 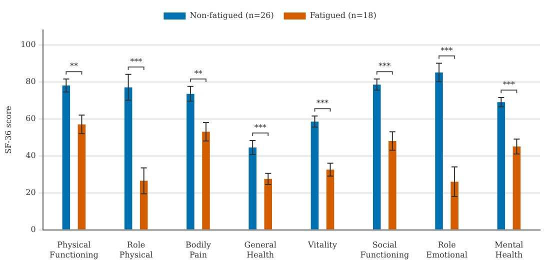 I want to click on x-tick-label: Social Functioning, so click(x=385, y=250).